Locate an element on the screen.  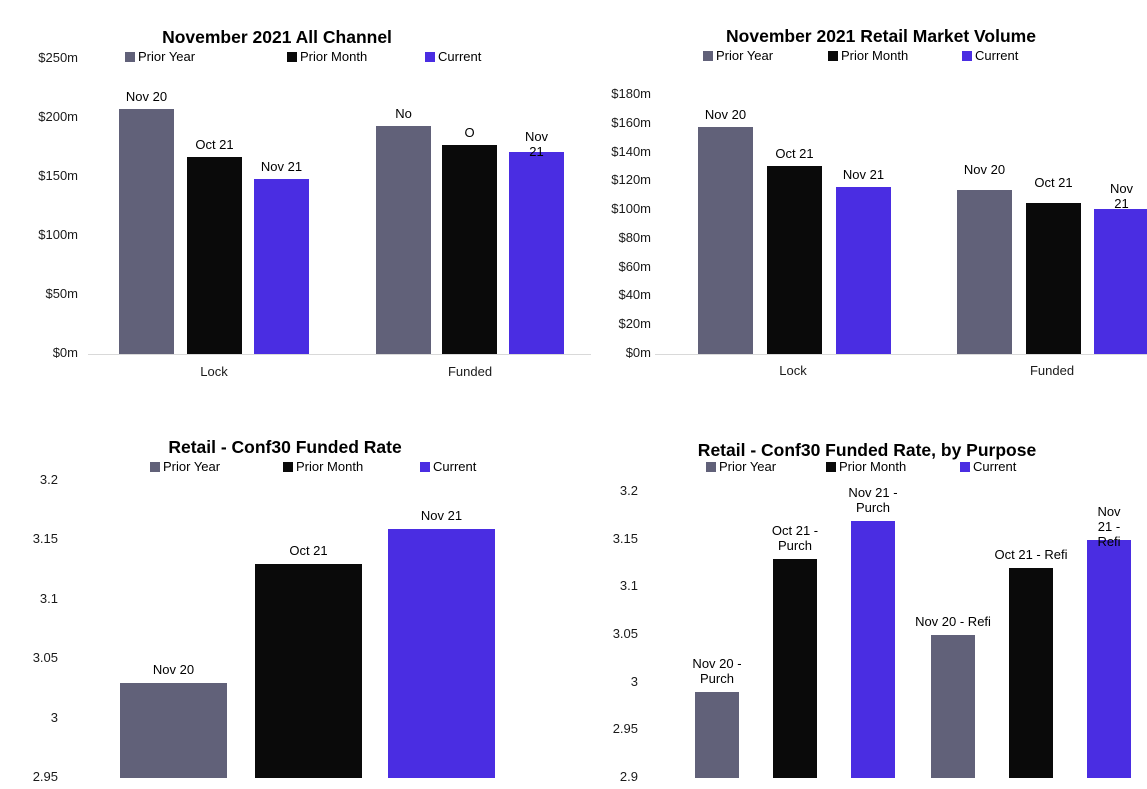
chart-title: November 2021 Retail Market Volume is located at coordinates (881, 36).